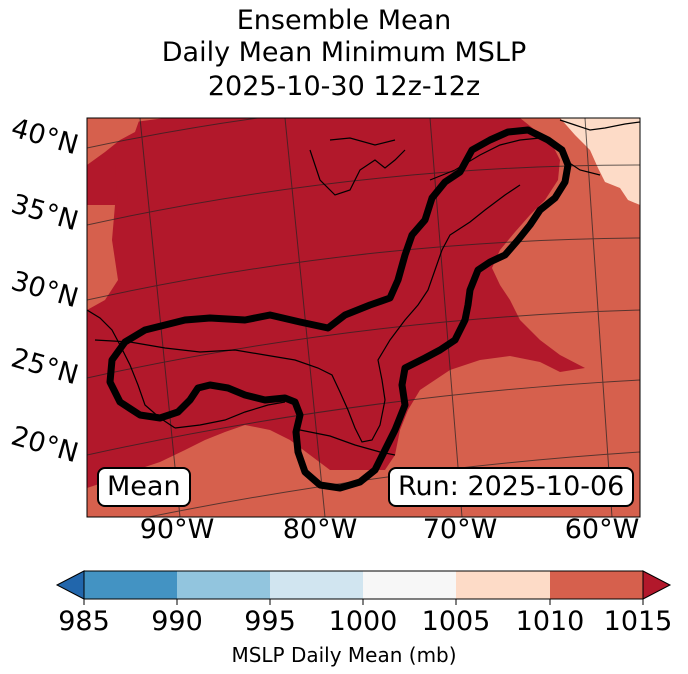 Image resolution: width=688 pixels, height=674 pixels. What do you see at coordinates (177, 621) in the screenshot?
I see `colorbar-tick-990: 990` at bounding box center [177, 621].